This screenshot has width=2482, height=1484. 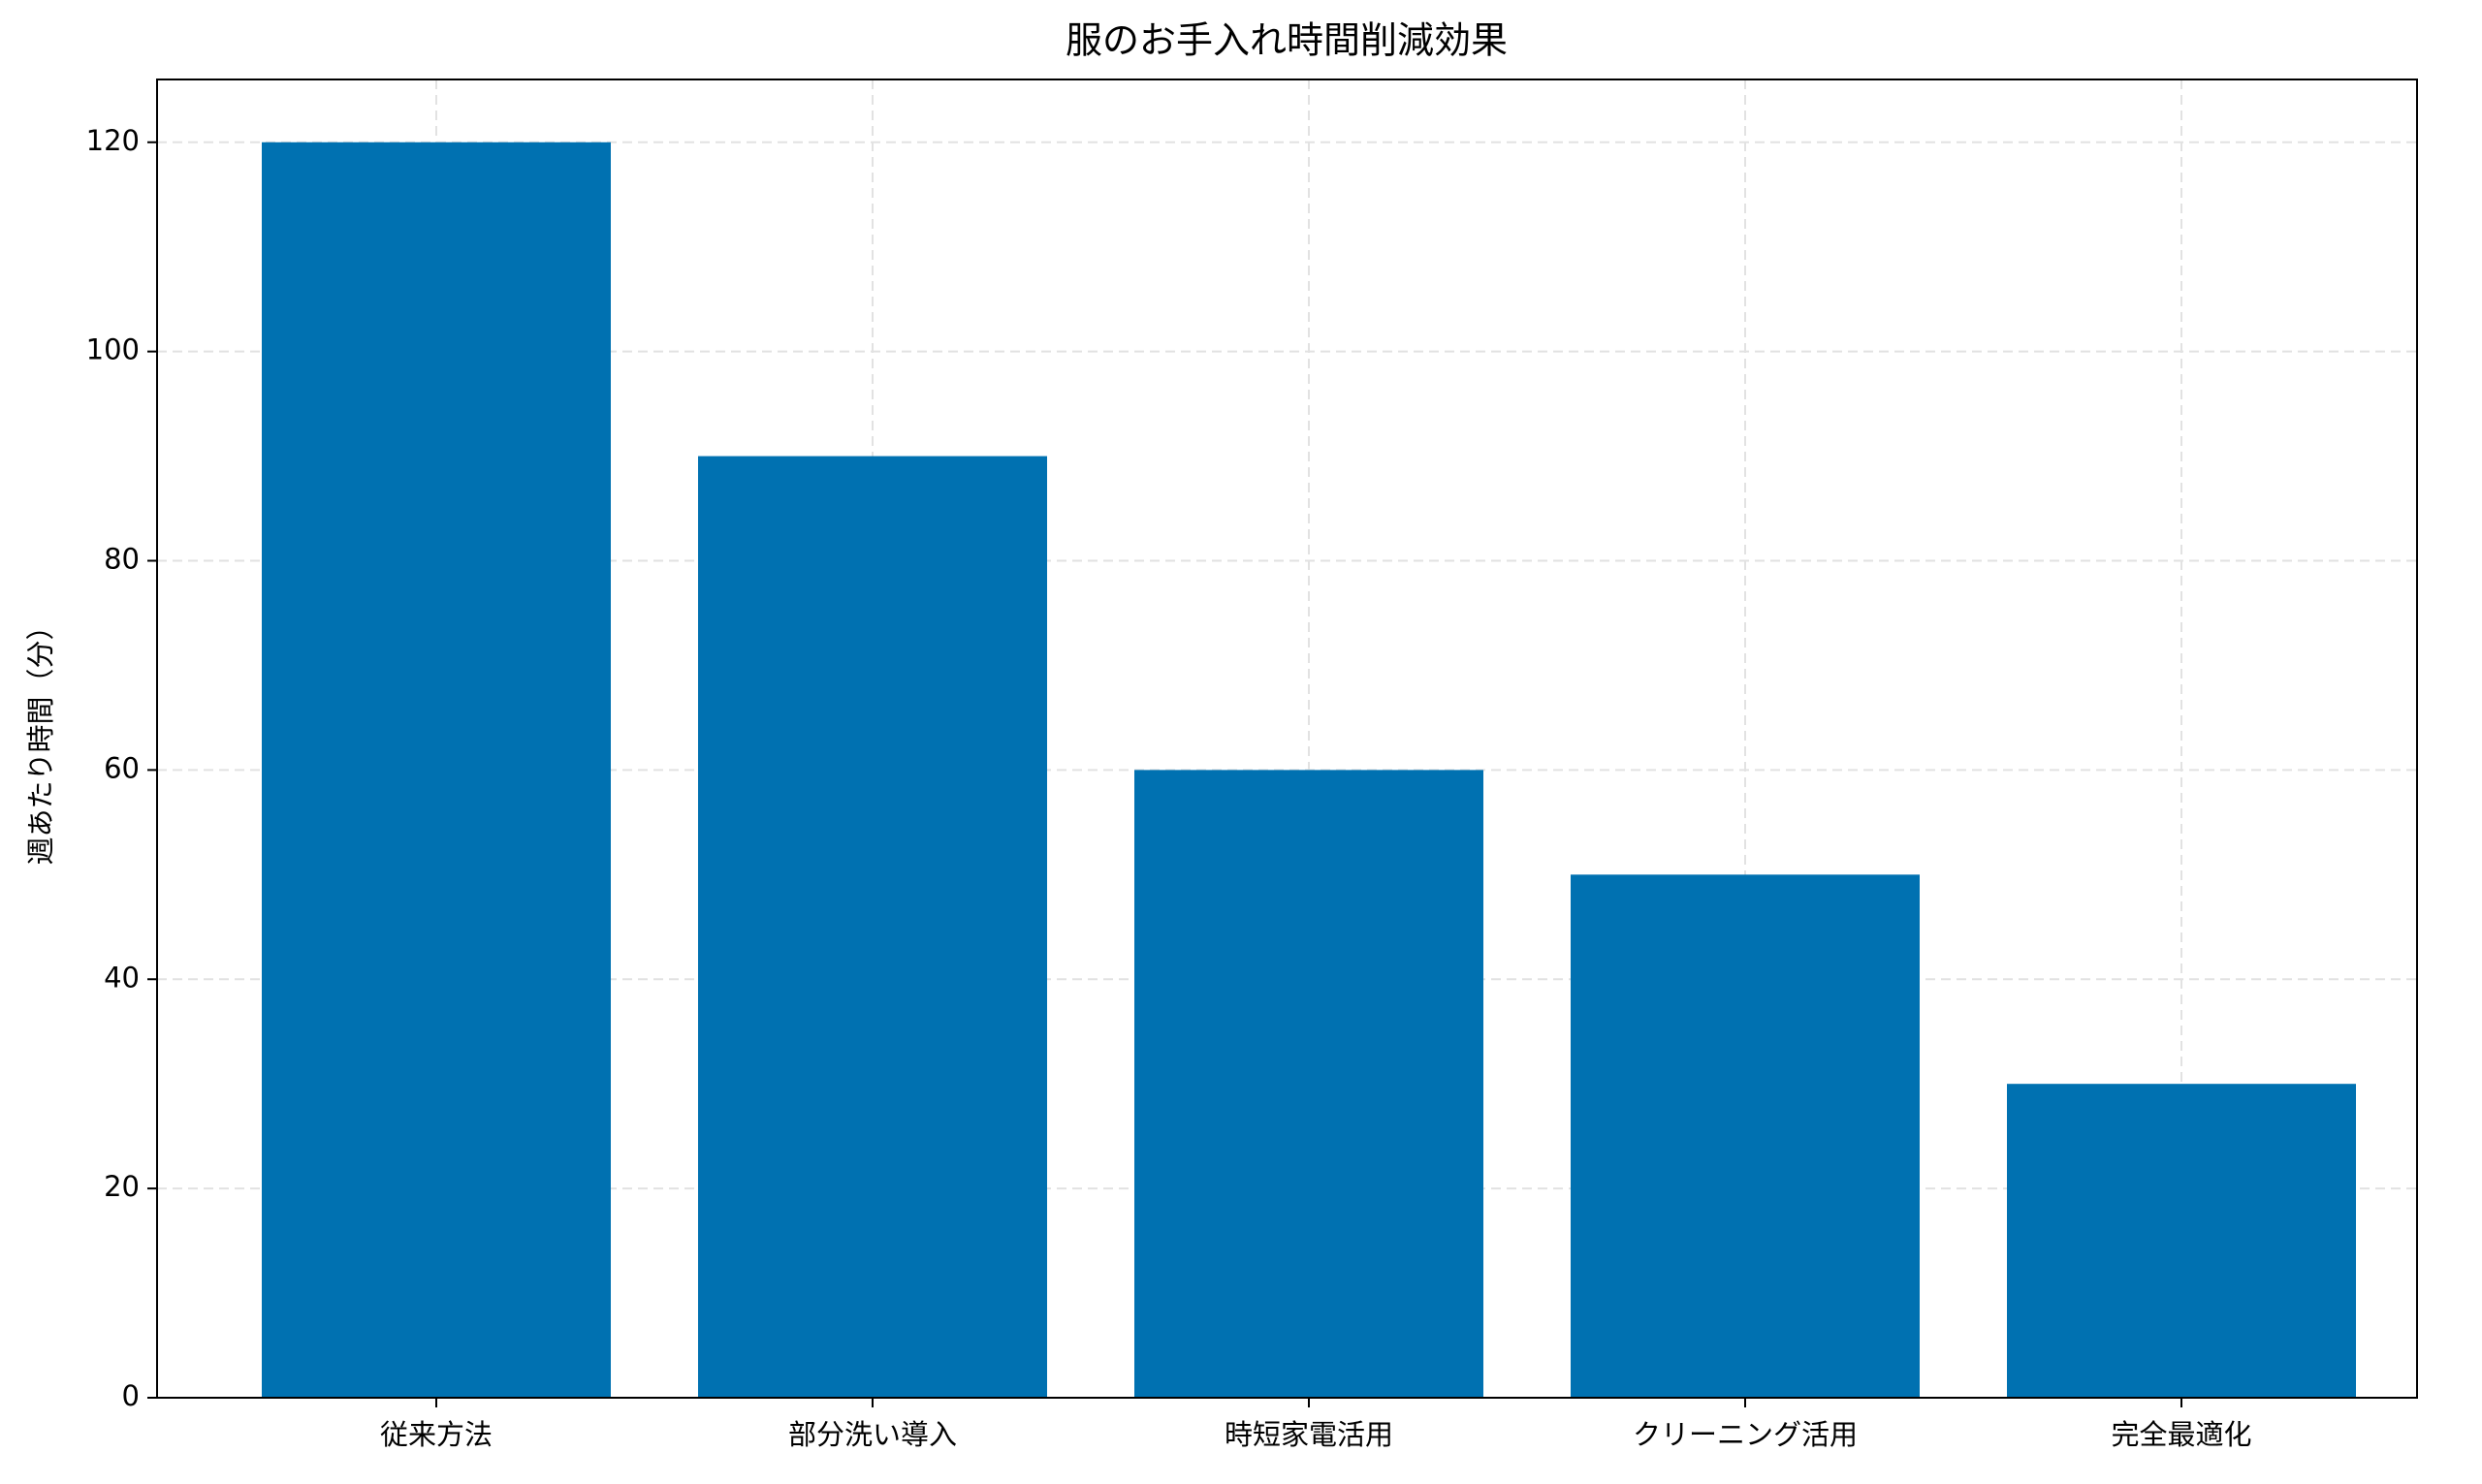 What do you see at coordinates (436, 1434) in the screenshot?
I see `x-tick-label: 従来方法` at bounding box center [436, 1434].